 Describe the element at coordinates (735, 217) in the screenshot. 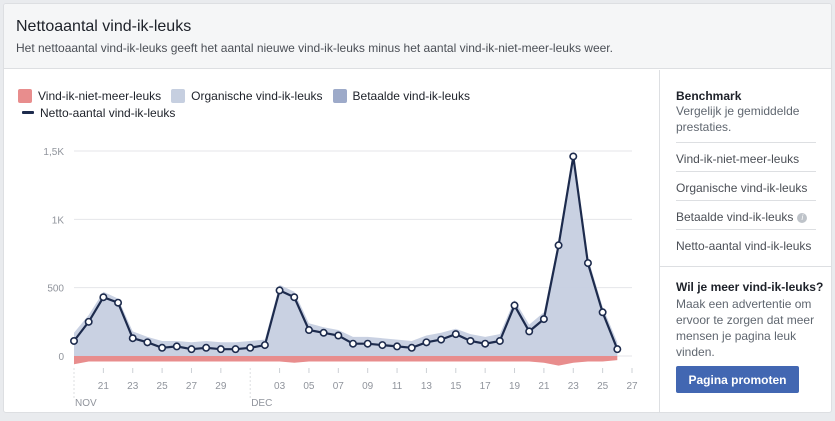

I see `benchmark-link-label: Betaalde vind-ik-leuks` at that location.